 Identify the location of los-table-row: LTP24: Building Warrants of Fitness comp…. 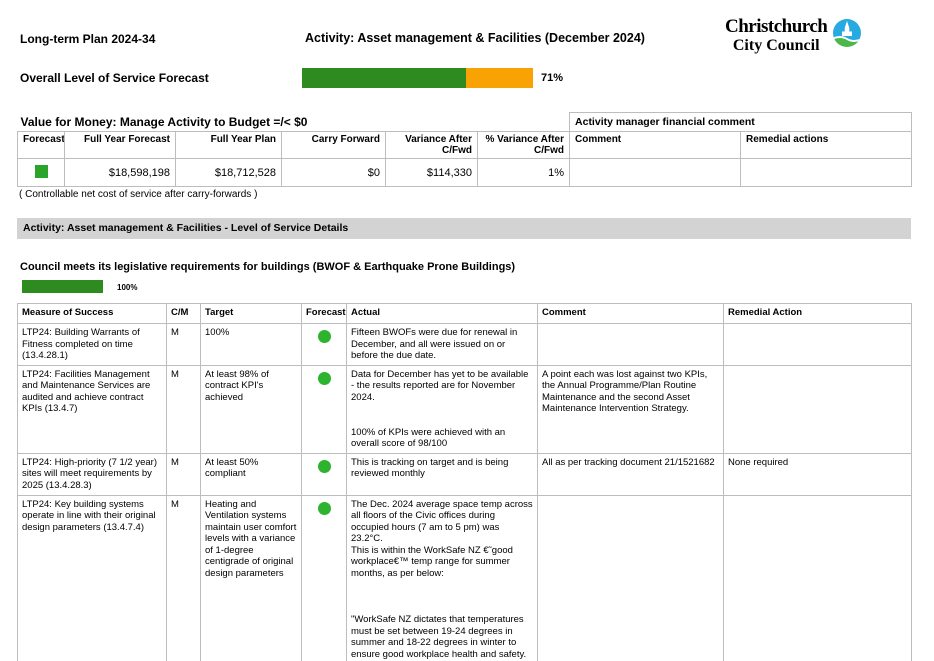
(464, 344).